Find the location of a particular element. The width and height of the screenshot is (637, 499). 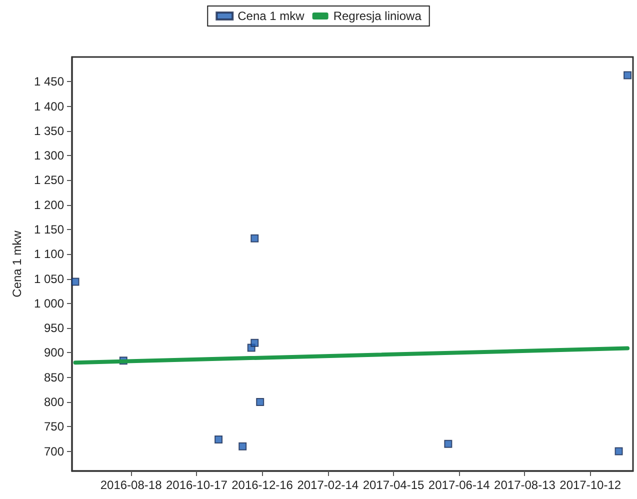

y-tick-label: 750 is located at coordinates (54, 427).